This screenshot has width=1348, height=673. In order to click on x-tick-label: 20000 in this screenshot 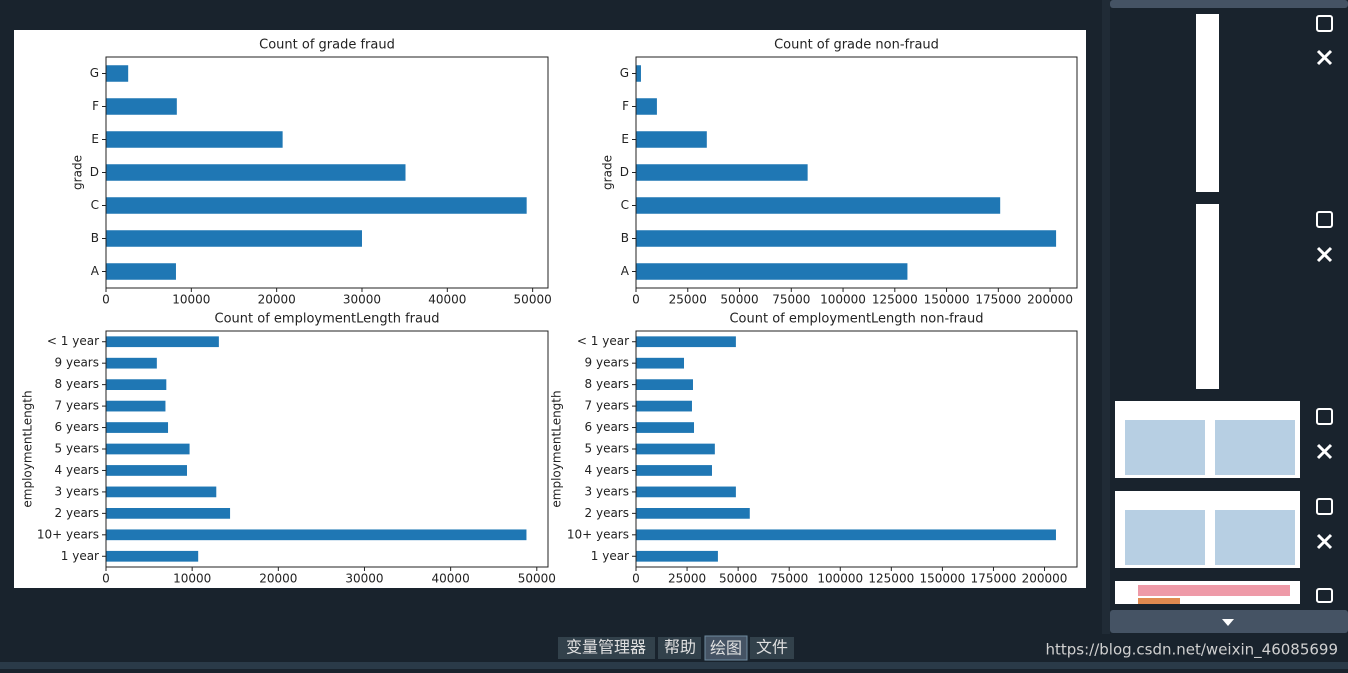, I will do `click(277, 300)`.